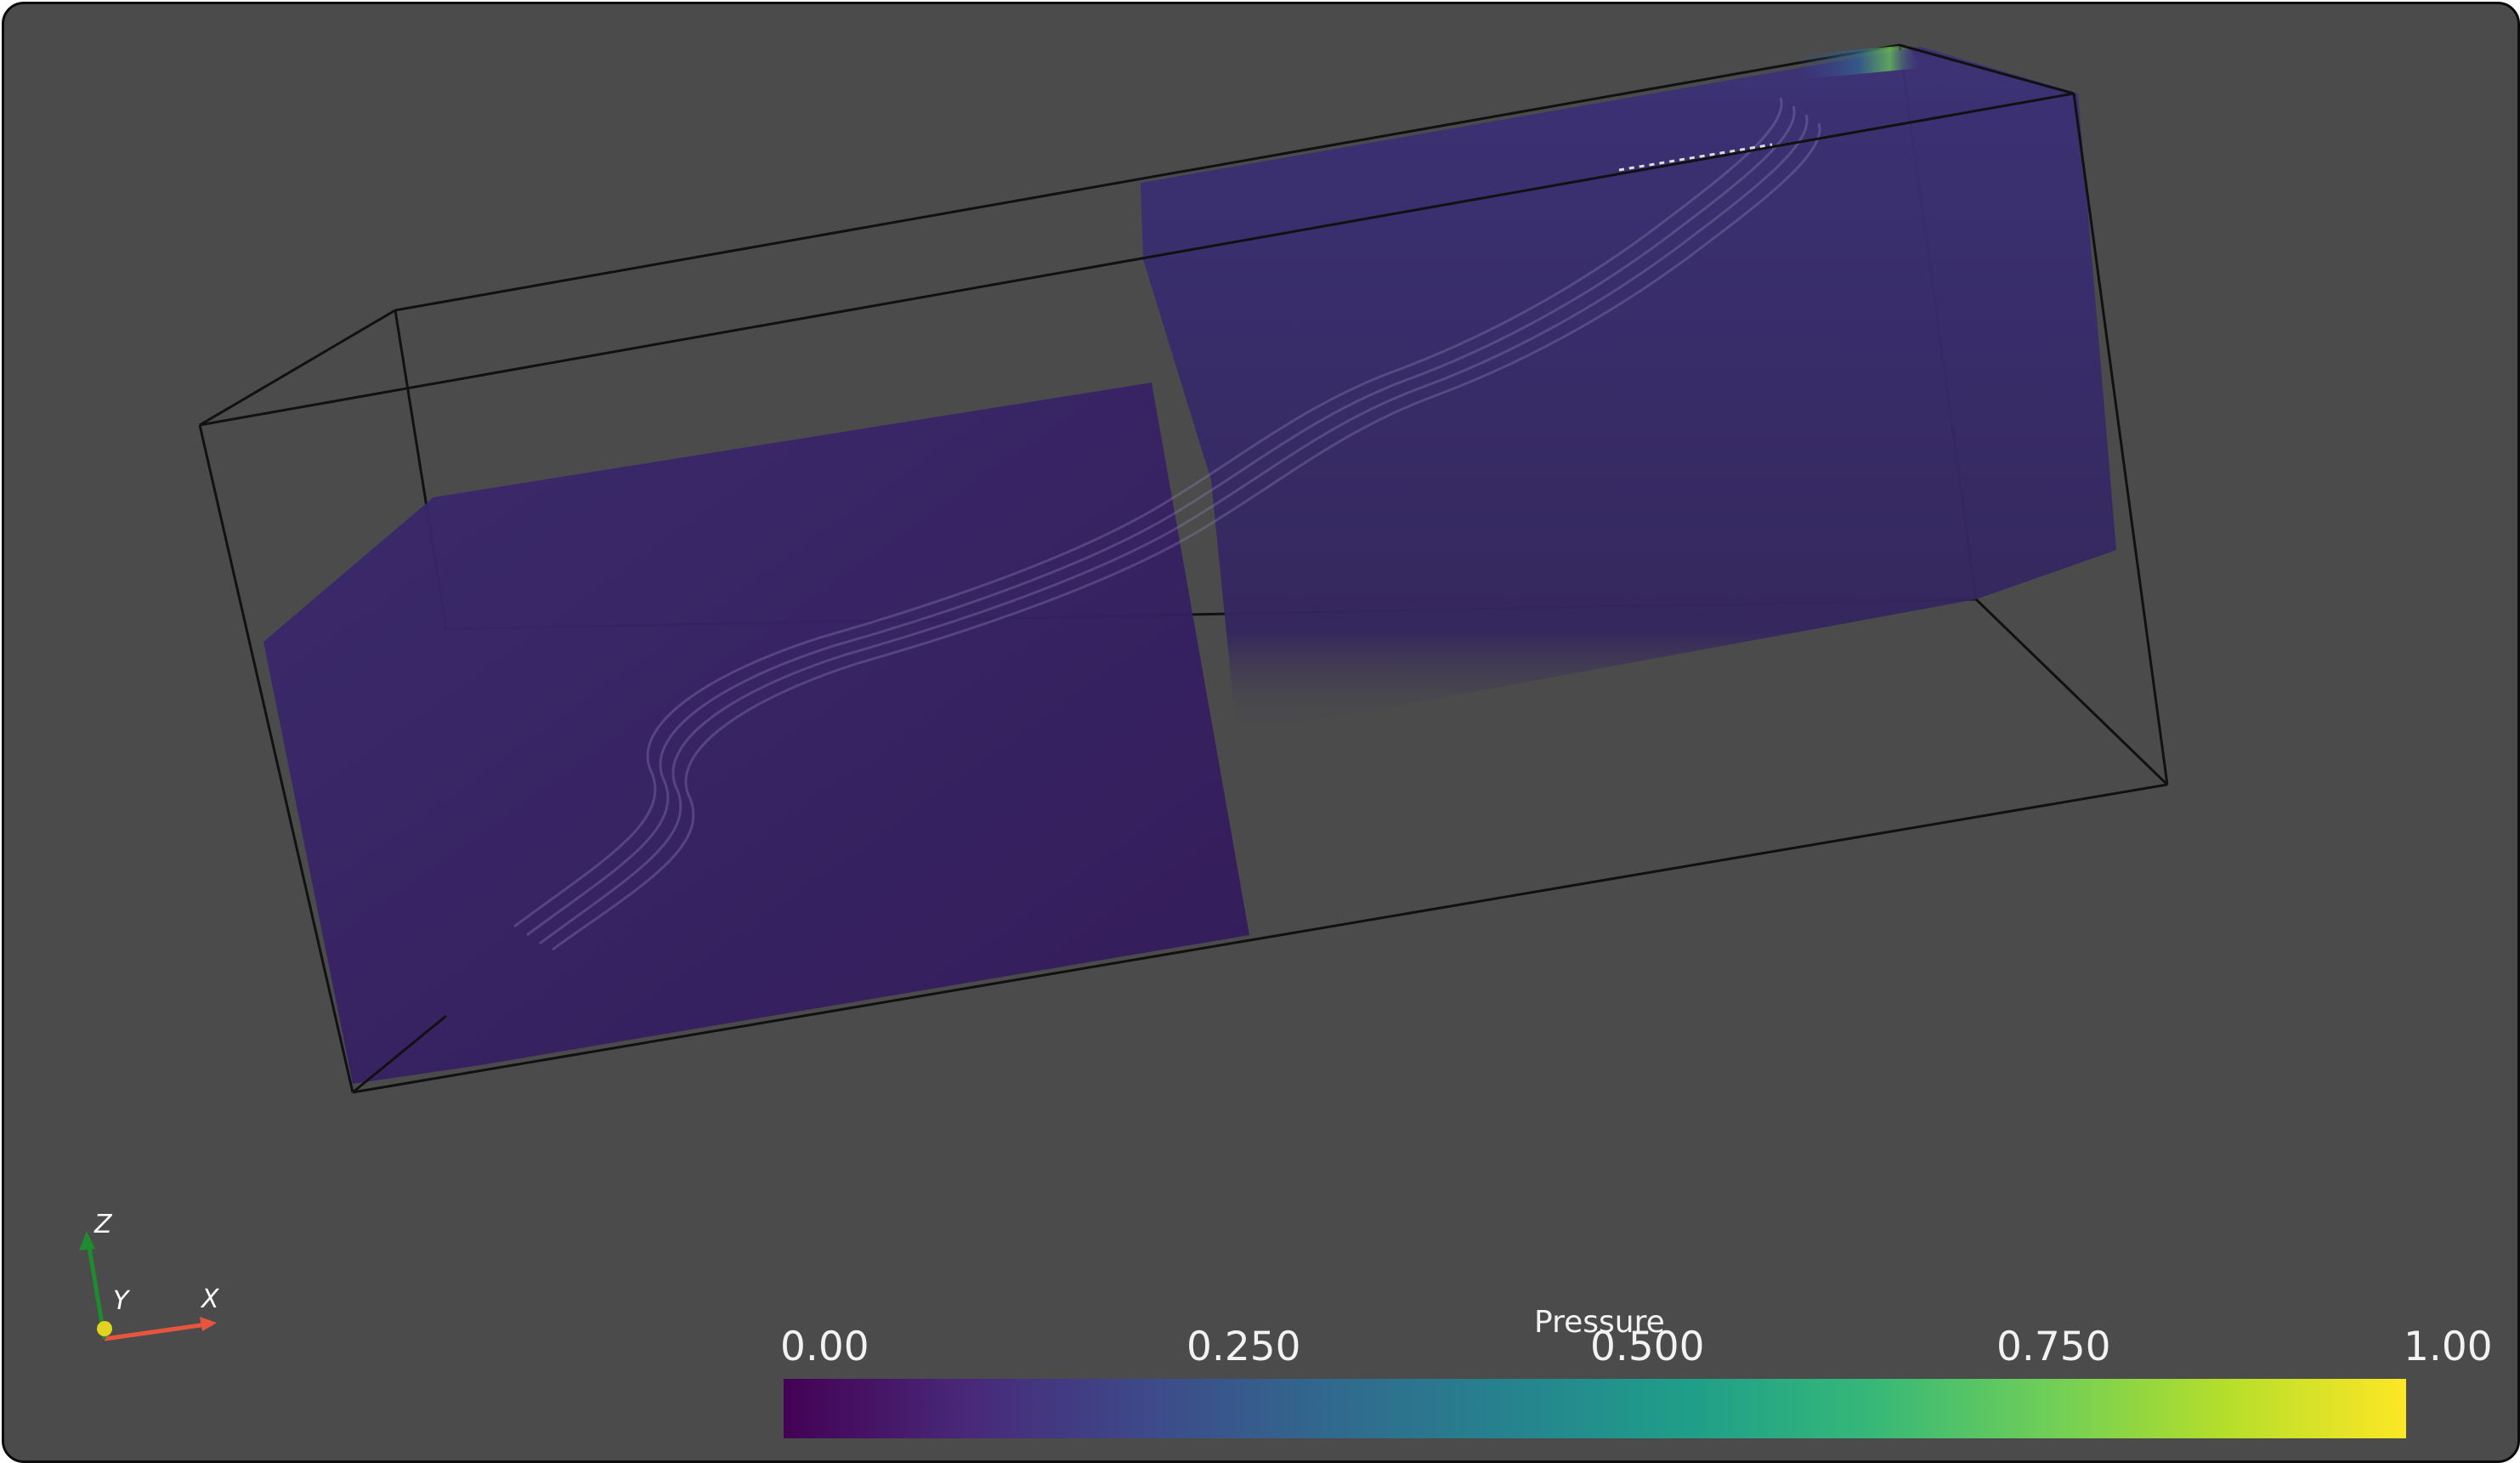 Image resolution: width=2520 pixels, height=1463 pixels. I want to click on z-axis-label: Z, so click(103, 1224).